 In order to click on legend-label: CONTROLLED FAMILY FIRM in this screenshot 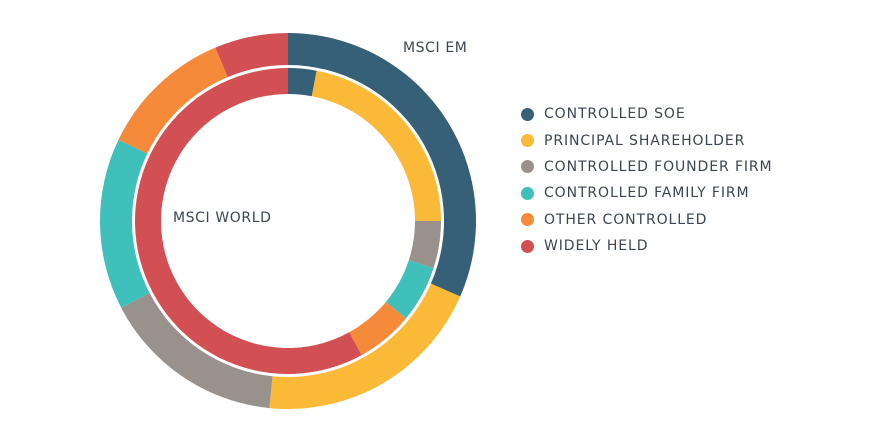, I will do `click(647, 193)`.